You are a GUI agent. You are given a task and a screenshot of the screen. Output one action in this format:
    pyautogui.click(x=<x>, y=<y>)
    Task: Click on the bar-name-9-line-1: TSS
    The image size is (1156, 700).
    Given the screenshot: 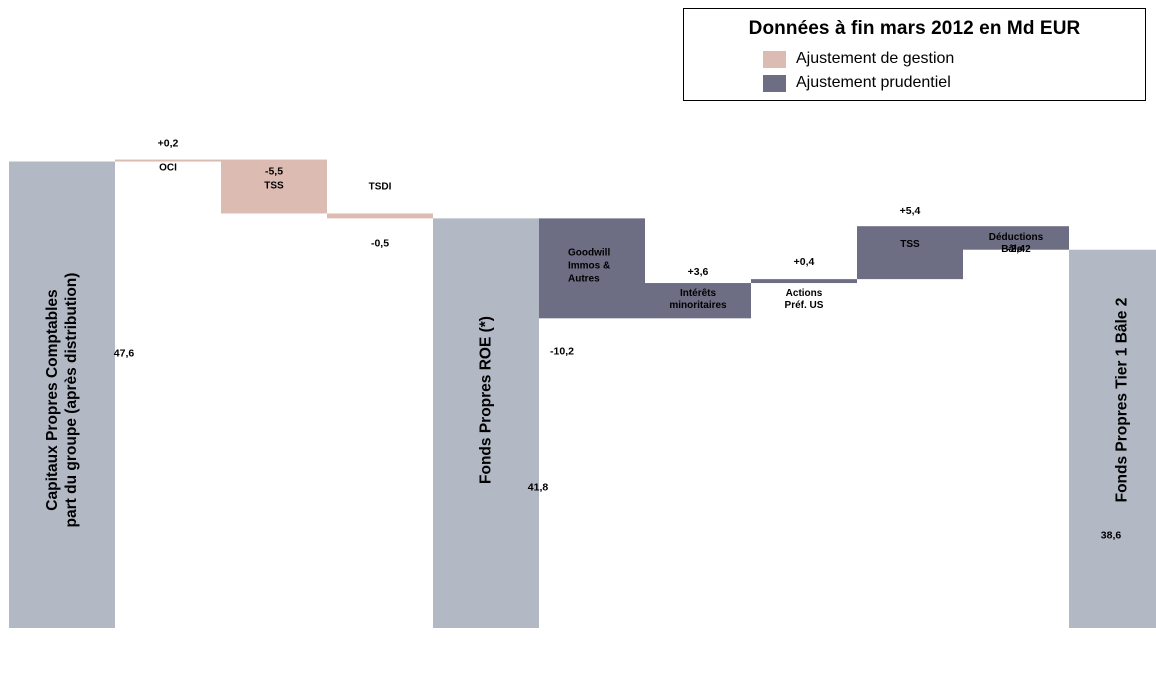 What is the action you would take?
    pyautogui.click(x=910, y=244)
    